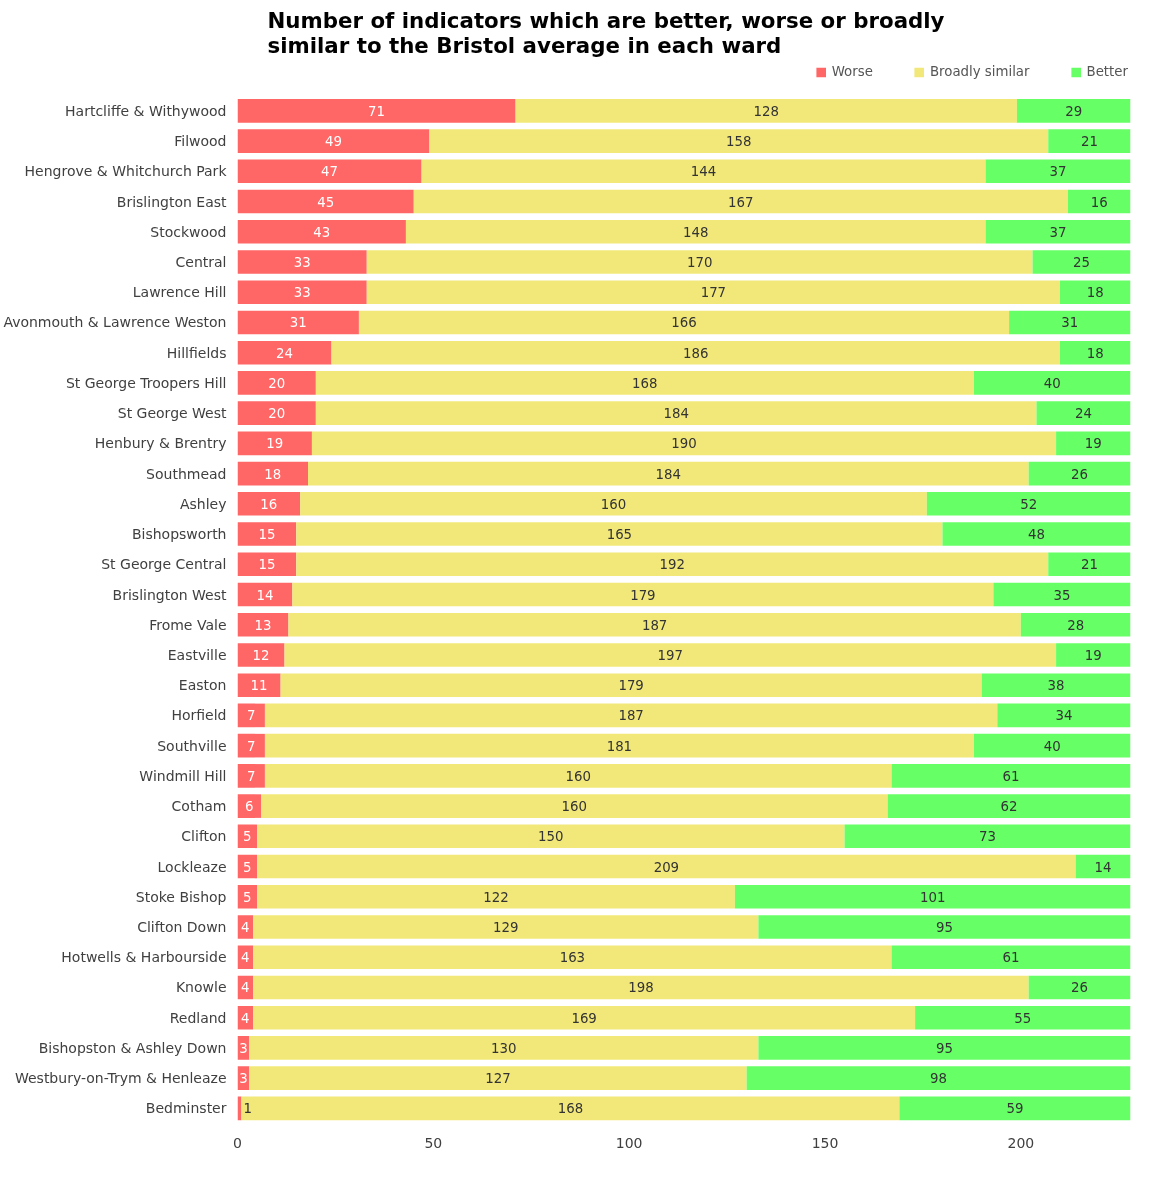 This screenshot has width=1175, height=1178. I want to click on data-label: 26, so click(1080, 988).